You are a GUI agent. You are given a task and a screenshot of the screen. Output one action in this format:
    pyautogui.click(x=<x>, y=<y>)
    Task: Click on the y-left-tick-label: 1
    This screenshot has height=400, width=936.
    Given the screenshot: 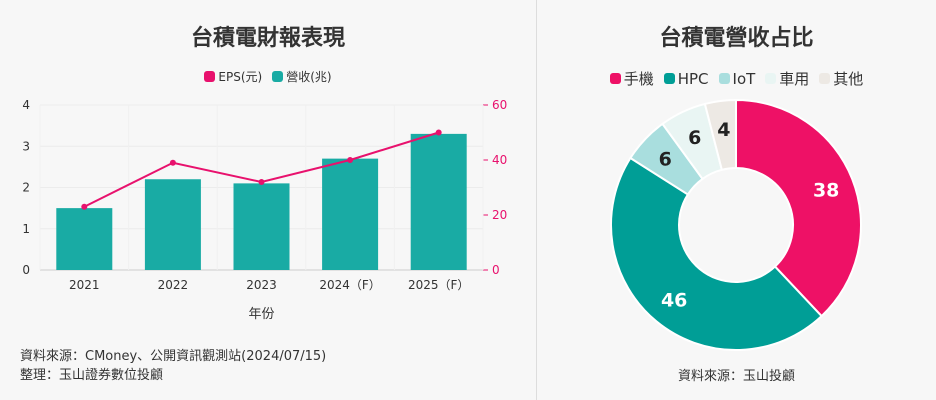 What is the action you would take?
    pyautogui.click(x=26, y=229)
    